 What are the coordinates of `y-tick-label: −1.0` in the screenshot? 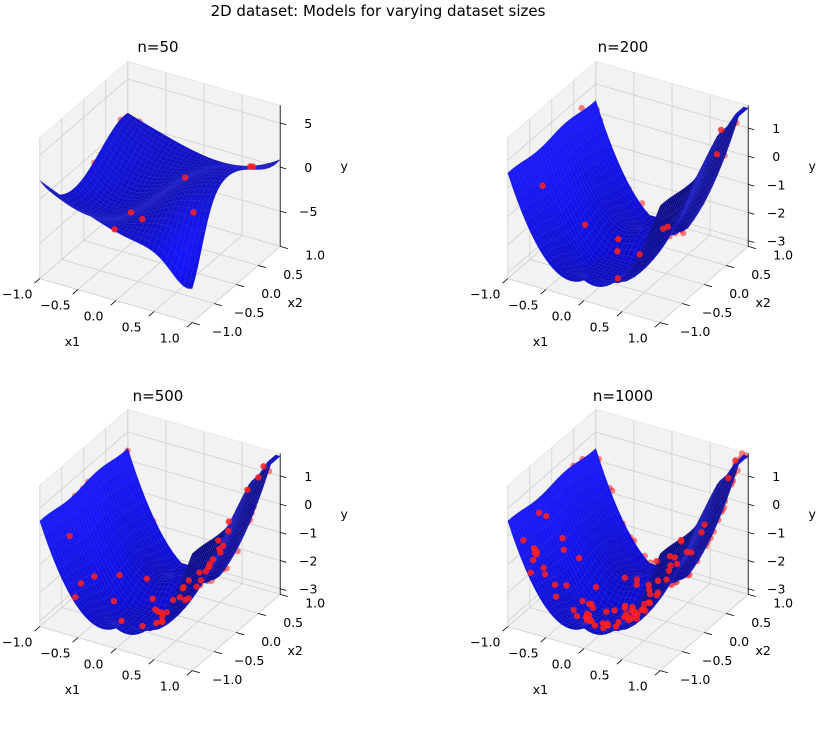 It's located at (227, 679).